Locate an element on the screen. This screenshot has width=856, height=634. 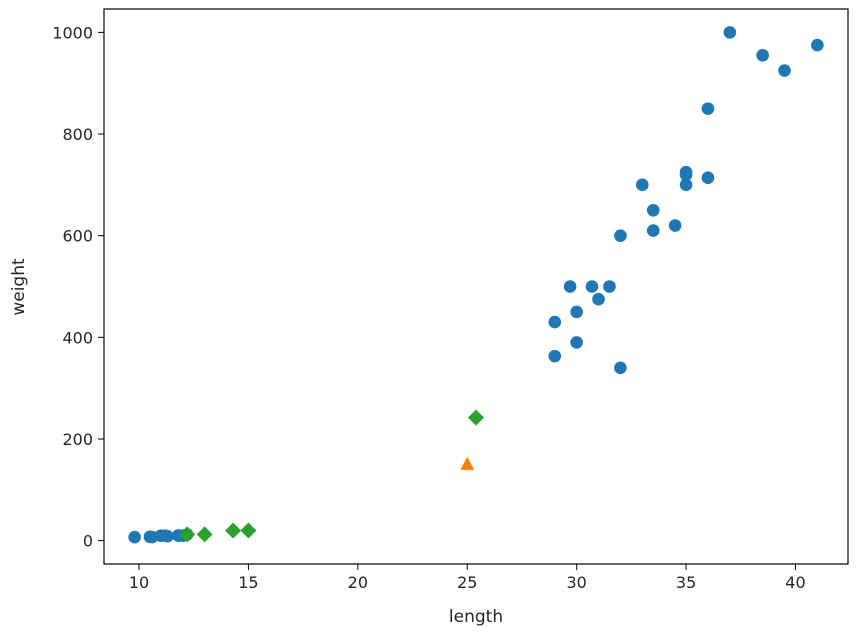
y-tick-label: 0 is located at coordinates (88, 541).